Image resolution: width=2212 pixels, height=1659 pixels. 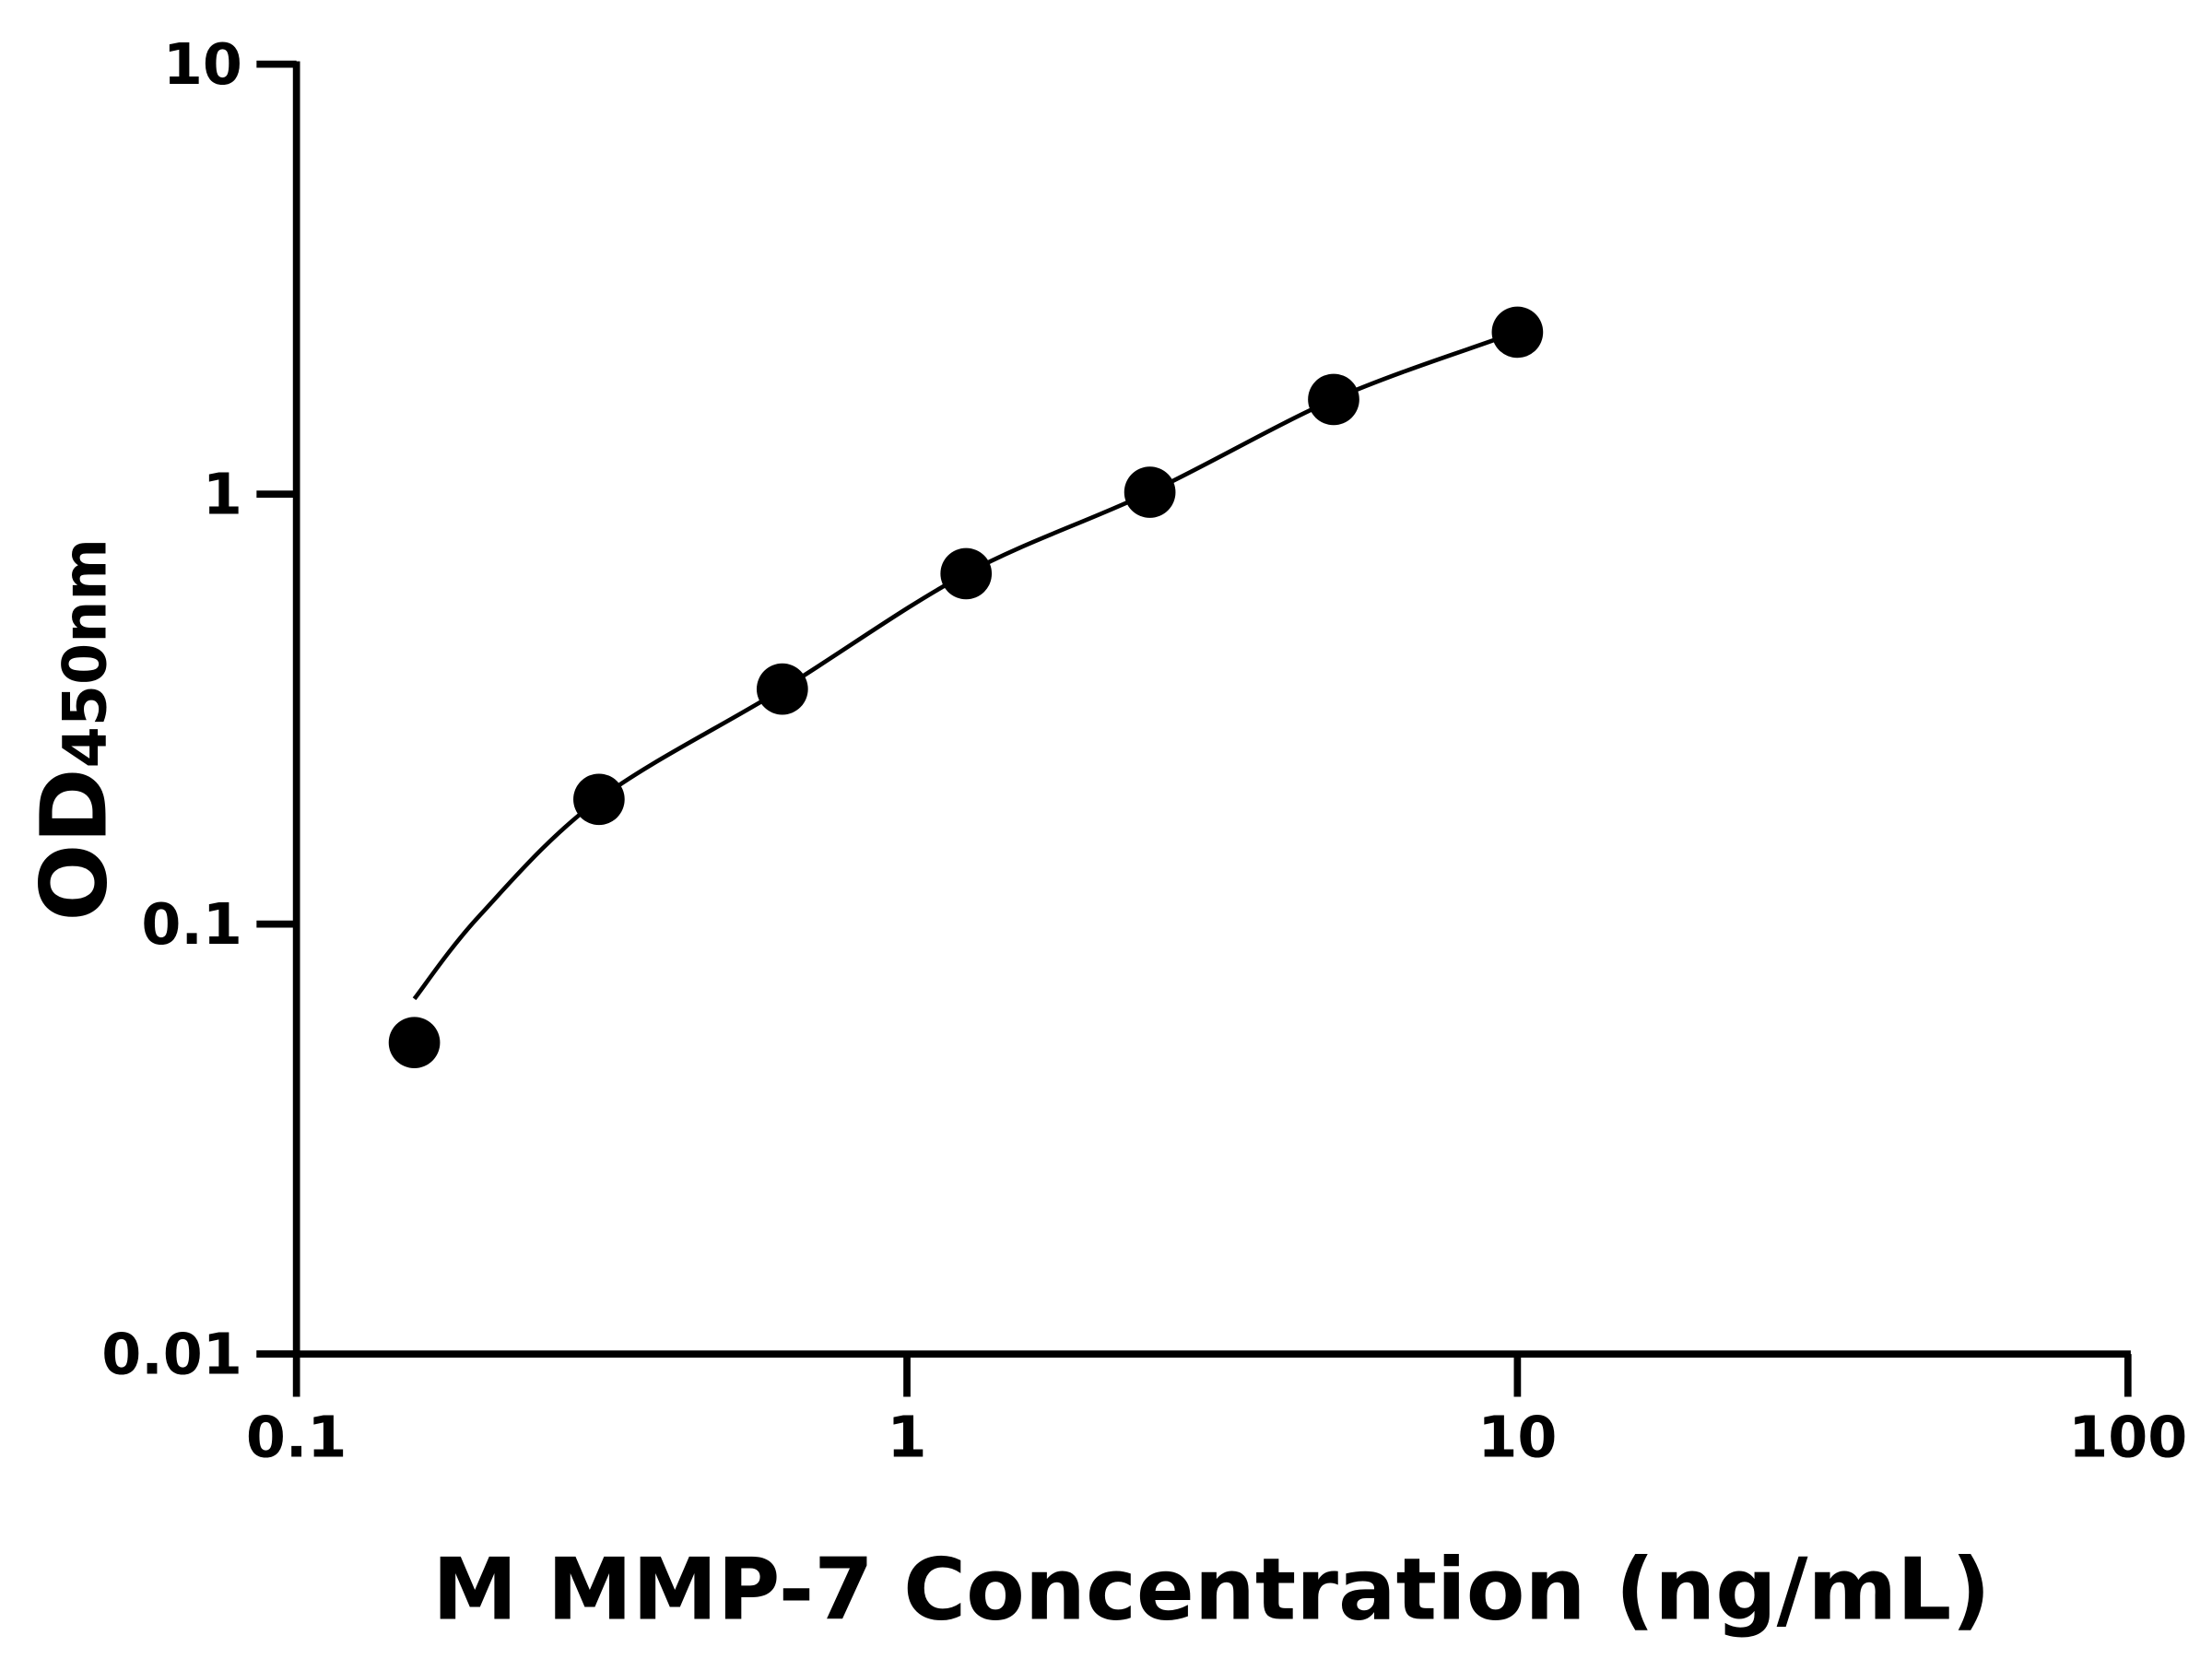 What do you see at coordinates (1211, 1590) in the screenshot?
I see `x-axis-label: M MMP-7 Concentration (ng/mL)` at bounding box center [1211, 1590].